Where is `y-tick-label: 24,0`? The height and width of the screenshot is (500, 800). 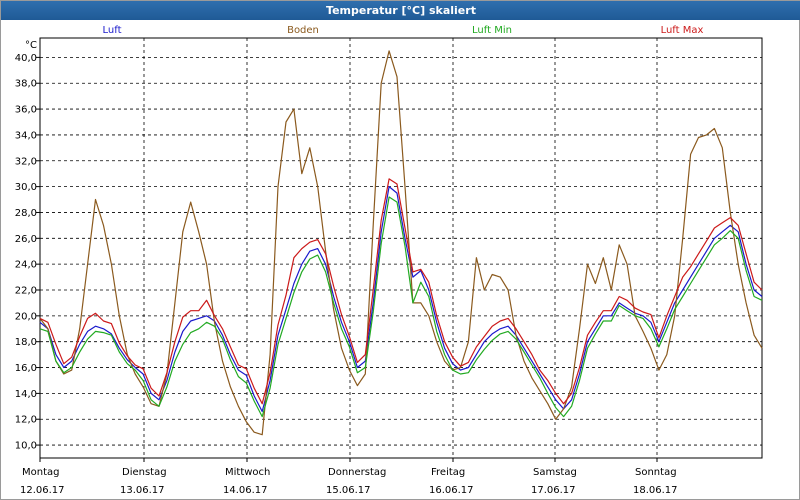
y-tick-label: 24,0 is located at coordinates (26, 265).